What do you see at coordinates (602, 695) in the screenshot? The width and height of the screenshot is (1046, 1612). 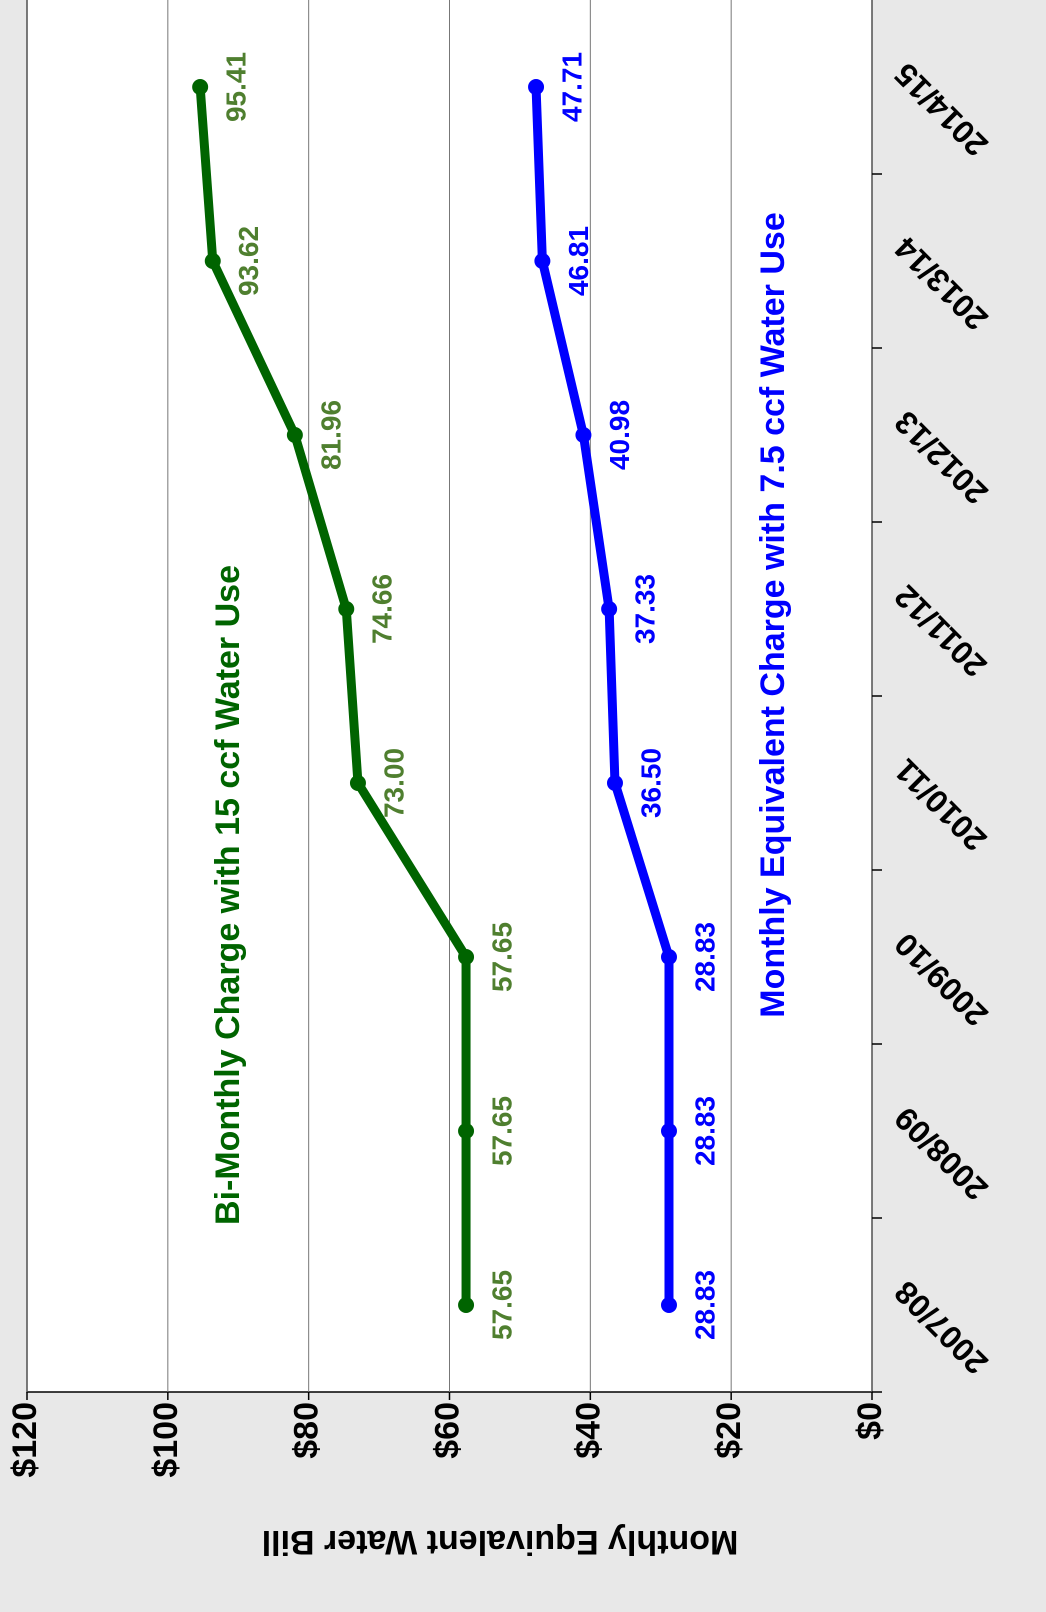 I see `series-line` at bounding box center [602, 695].